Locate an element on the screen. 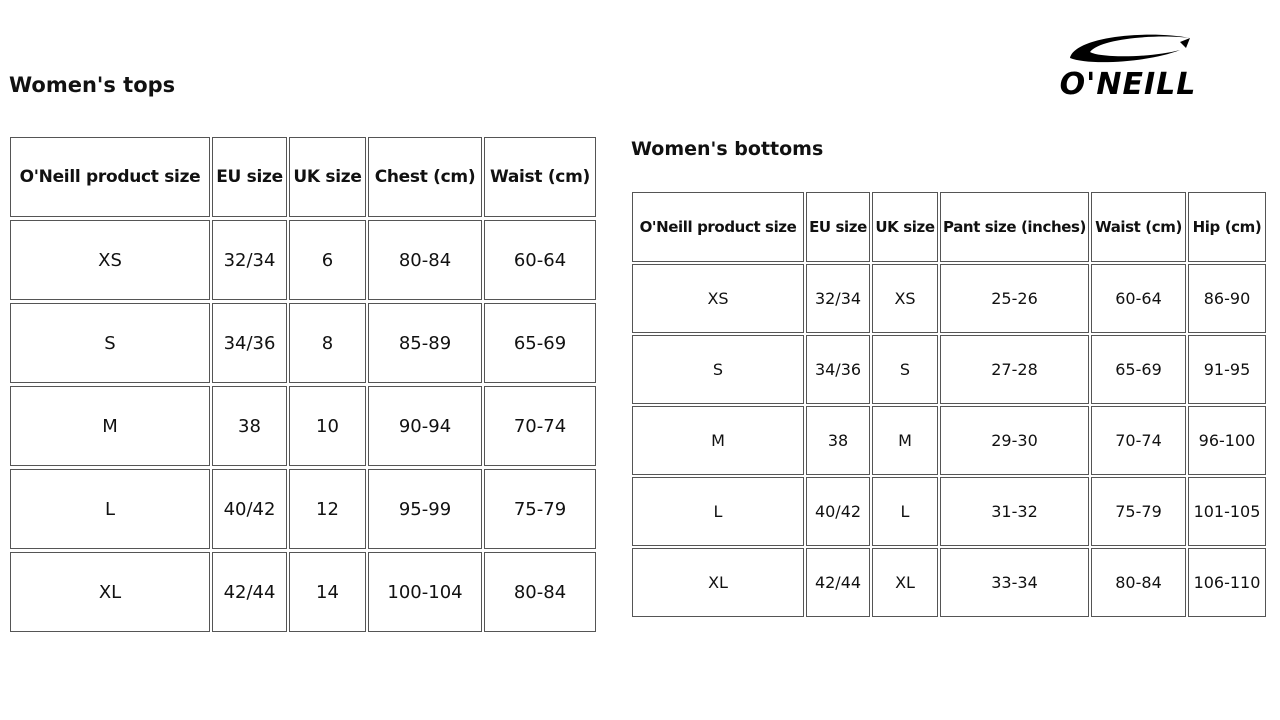  column-header: Chest (cm) is located at coordinates (425, 177).